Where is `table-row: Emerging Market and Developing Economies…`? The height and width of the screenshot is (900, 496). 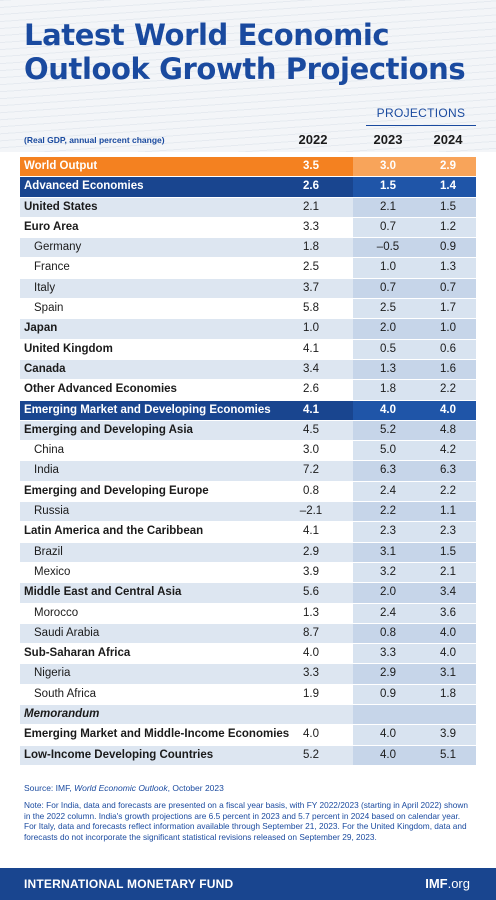 table-row: Emerging Market and Developing Economies… is located at coordinates (248, 410).